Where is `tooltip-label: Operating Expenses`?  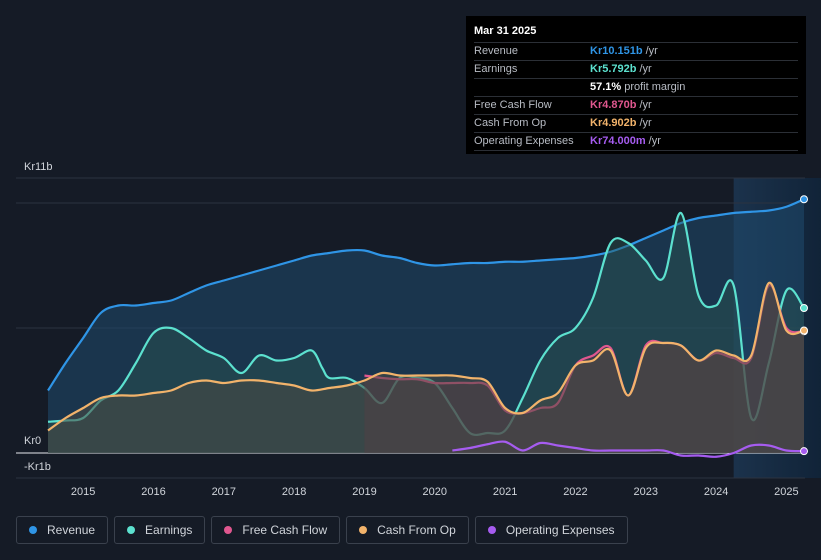 tooltip-label: Operating Expenses is located at coordinates (524, 141).